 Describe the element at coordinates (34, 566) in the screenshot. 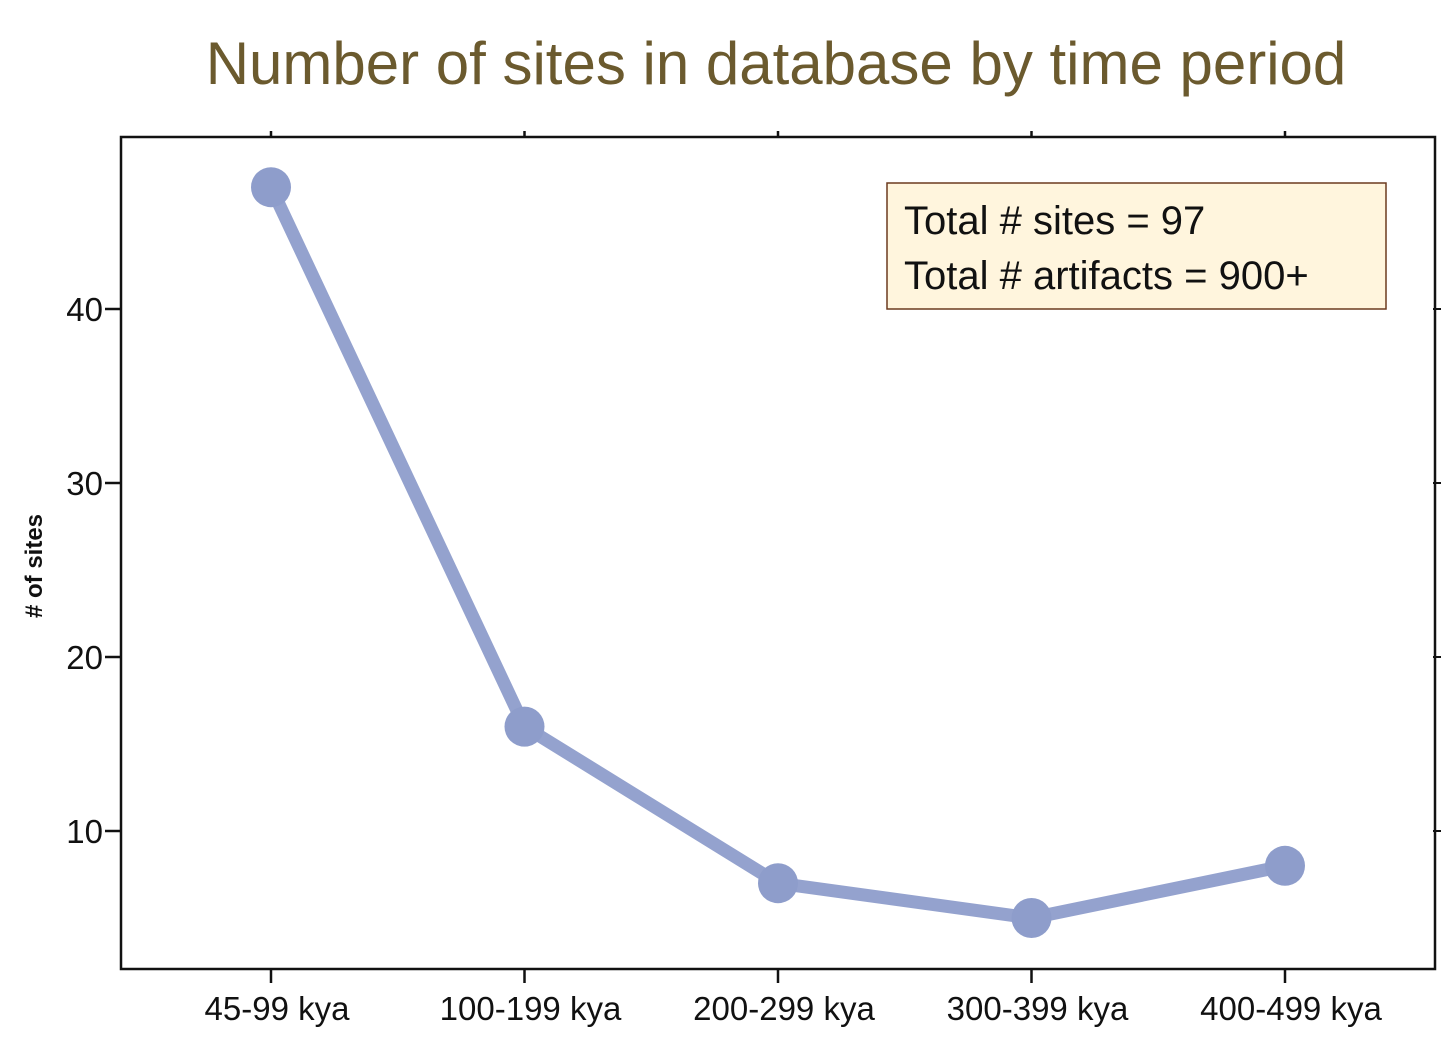

I see `y-axis-label: # of sites` at that location.